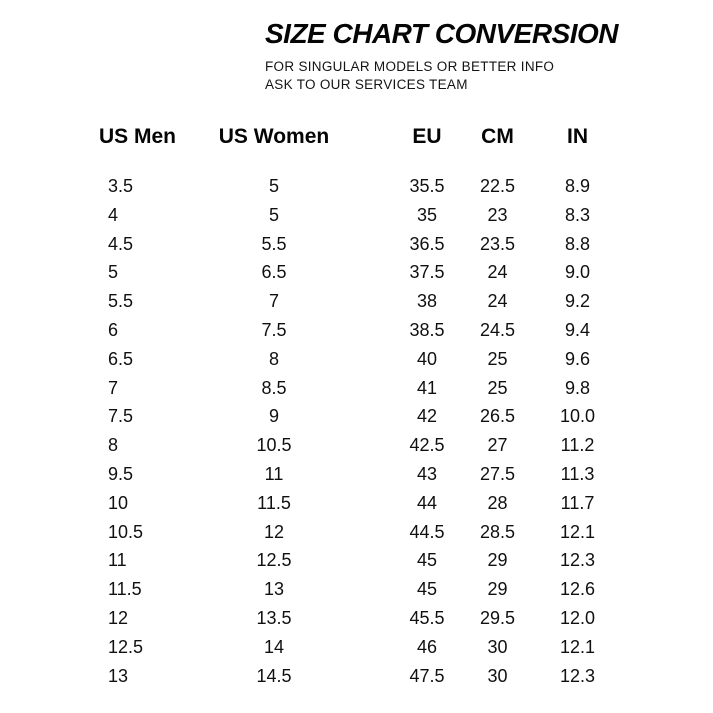  Describe the element at coordinates (577, 416) in the screenshot. I see `table-cell: 10.0` at that location.